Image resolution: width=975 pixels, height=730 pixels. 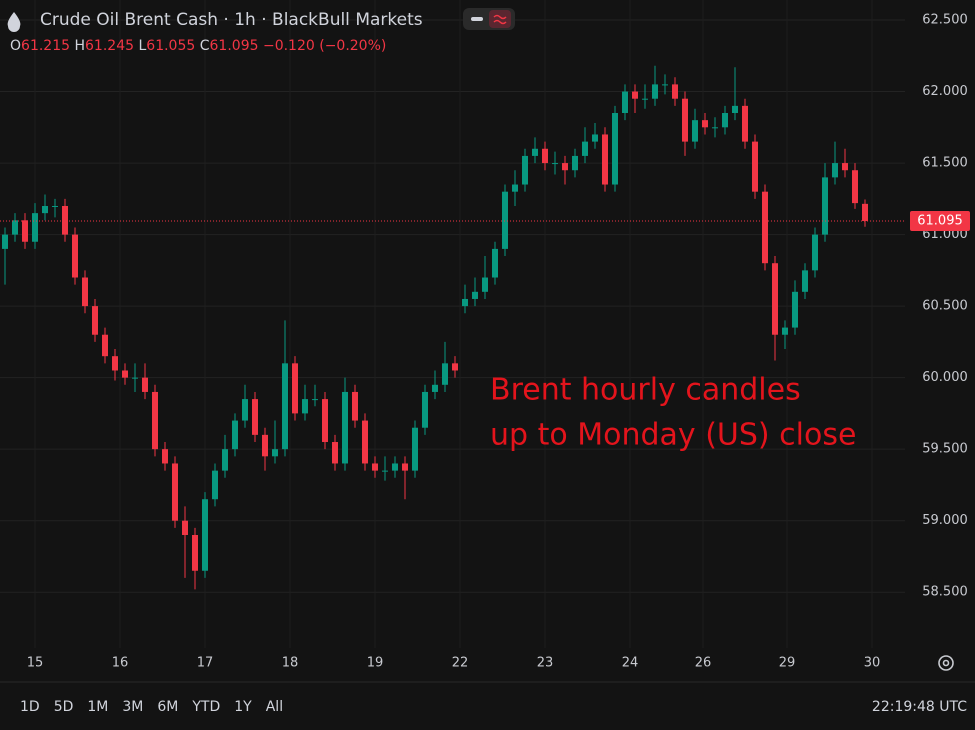 I want to click on x-tick-label: 16, so click(x=120, y=663).